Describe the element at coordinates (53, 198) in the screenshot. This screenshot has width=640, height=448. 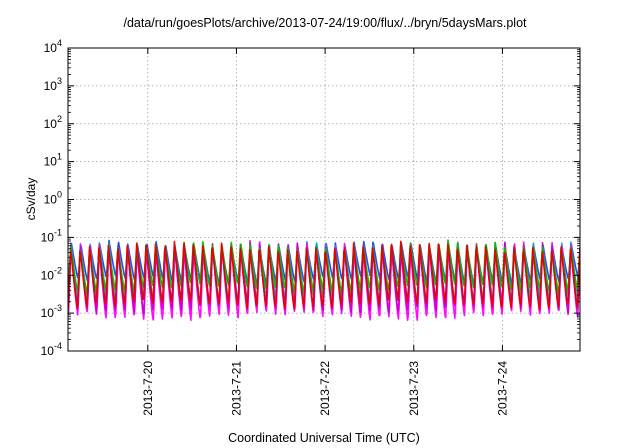
I see `y-tick-label: 10⁰` at that location.